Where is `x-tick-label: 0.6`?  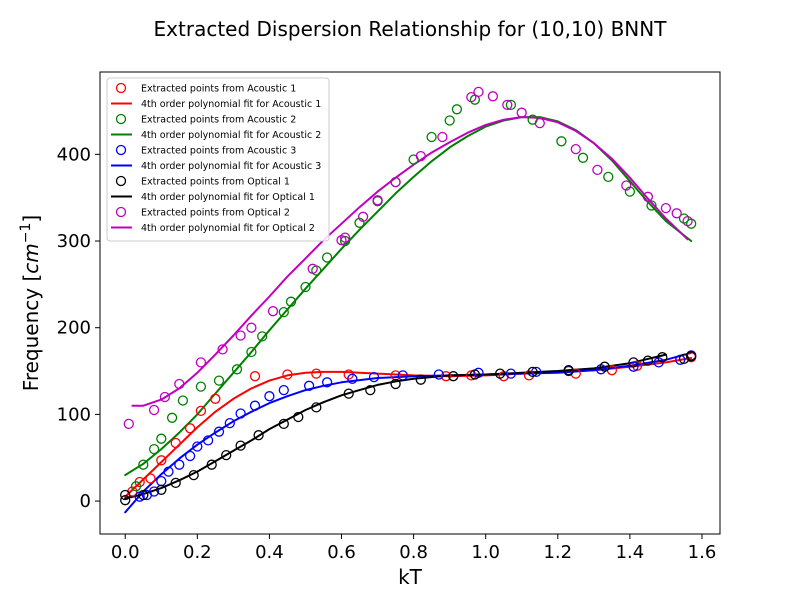 x-tick-label: 0.6 is located at coordinates (341, 552).